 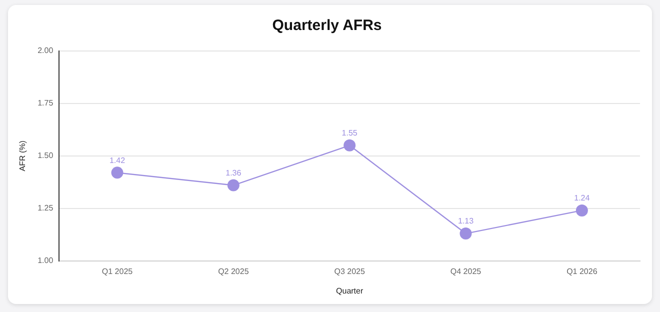 I want to click on data-label: 1.42, so click(x=117, y=160).